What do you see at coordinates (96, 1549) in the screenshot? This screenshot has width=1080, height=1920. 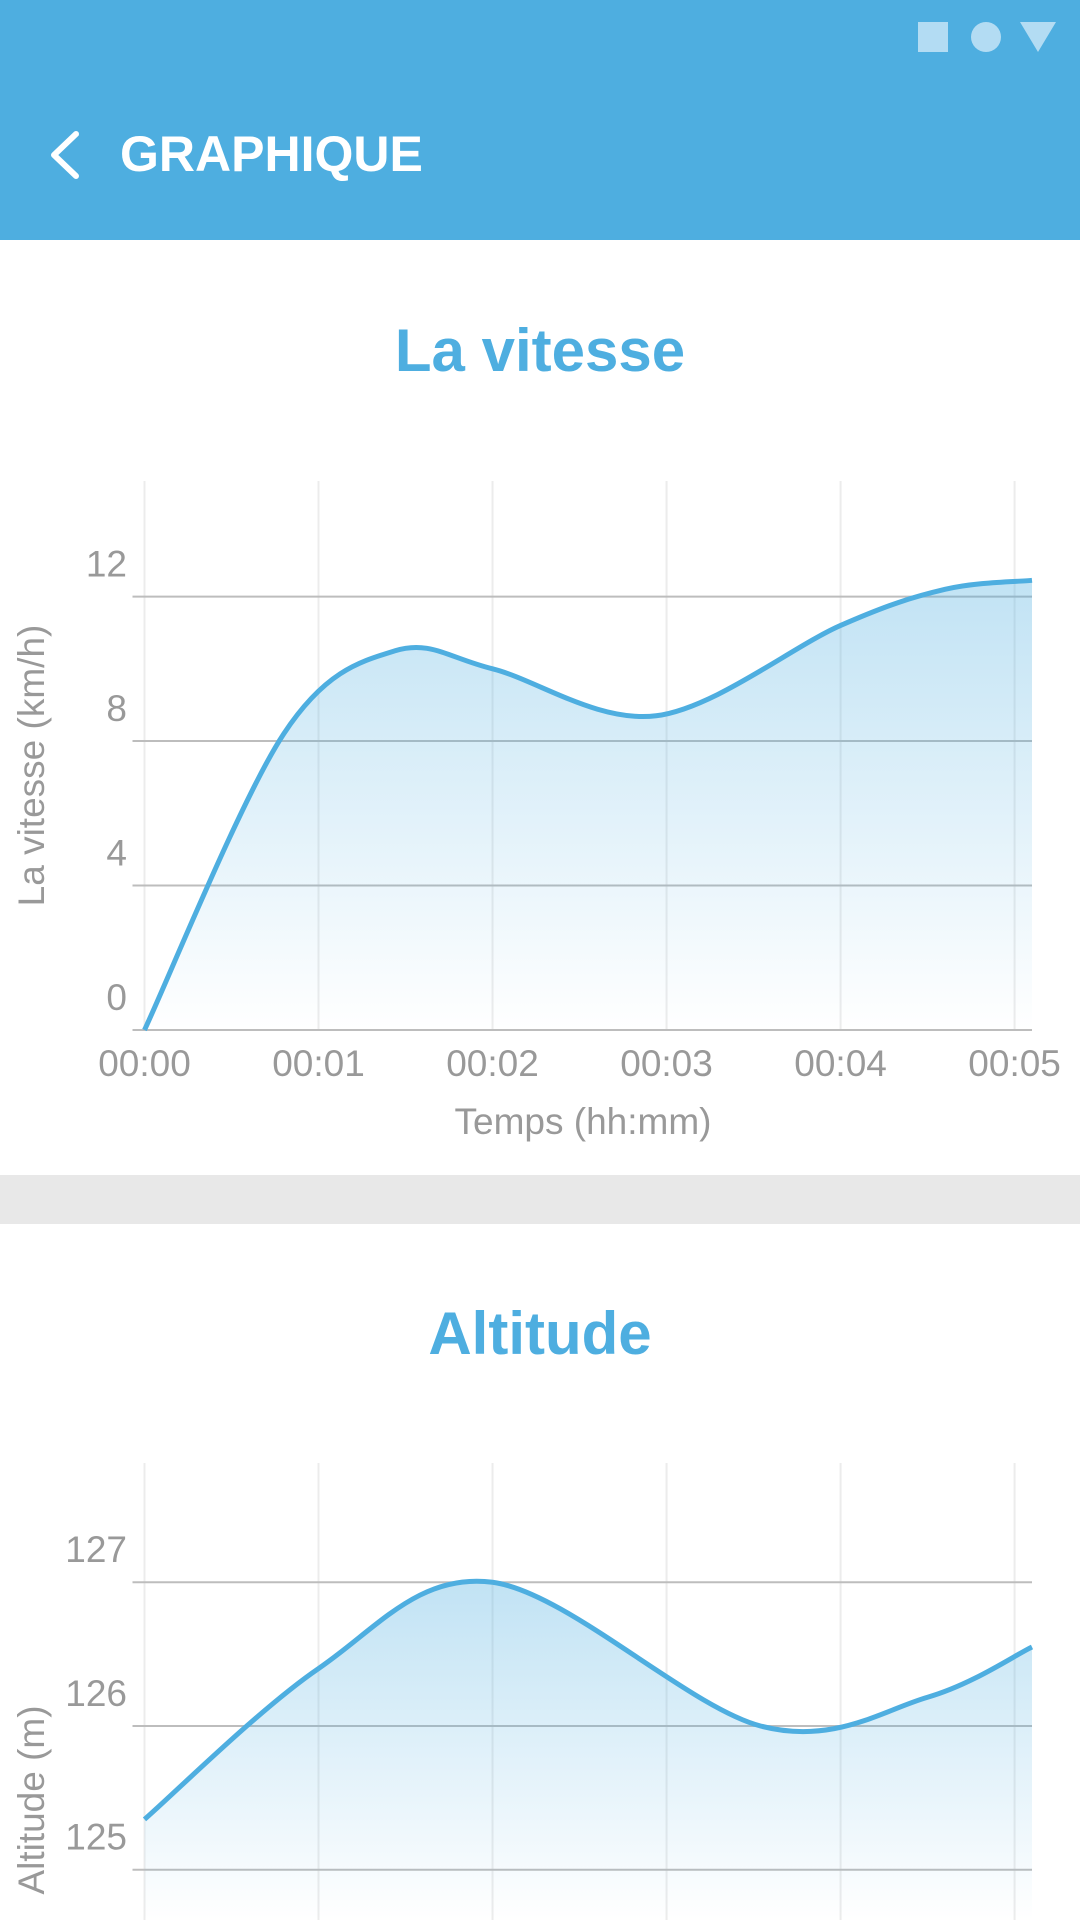 I see `y-tick-label: 127` at bounding box center [96, 1549].